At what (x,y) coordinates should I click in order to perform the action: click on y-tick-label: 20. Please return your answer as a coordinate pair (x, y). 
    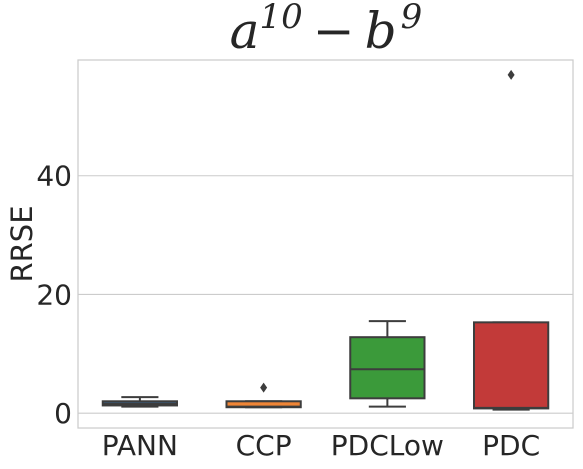
    Looking at the image, I should click on (54, 294).